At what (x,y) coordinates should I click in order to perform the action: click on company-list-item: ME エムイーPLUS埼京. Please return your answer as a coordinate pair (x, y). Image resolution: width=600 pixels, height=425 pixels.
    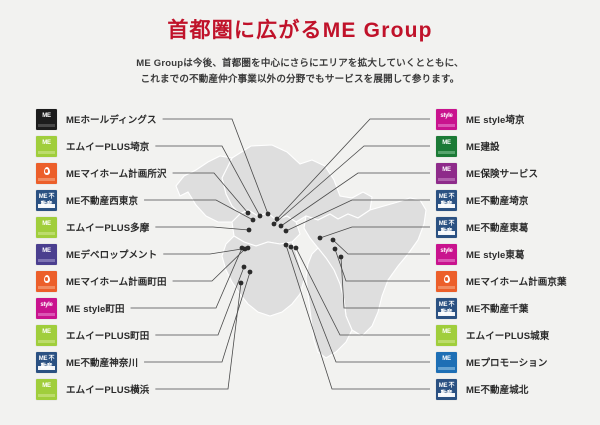
    Looking at the image, I should click on (92, 146).